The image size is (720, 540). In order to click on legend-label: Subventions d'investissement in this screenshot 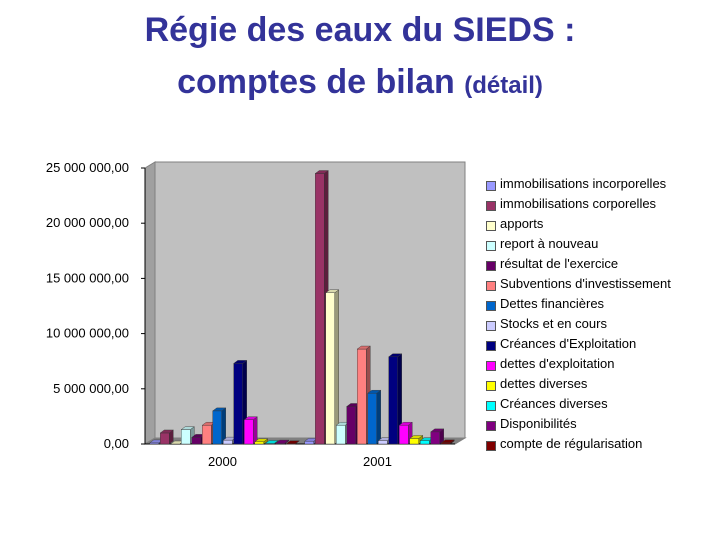, I will do `click(585, 283)`.